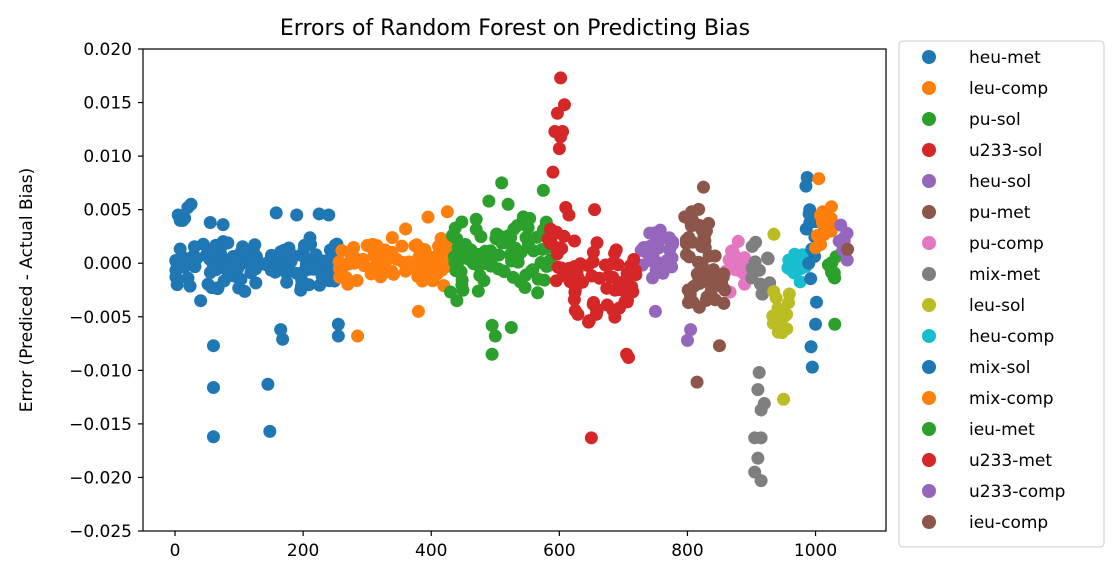  Describe the element at coordinates (257, 320) in the screenshot. I see `series-heu-met` at that location.